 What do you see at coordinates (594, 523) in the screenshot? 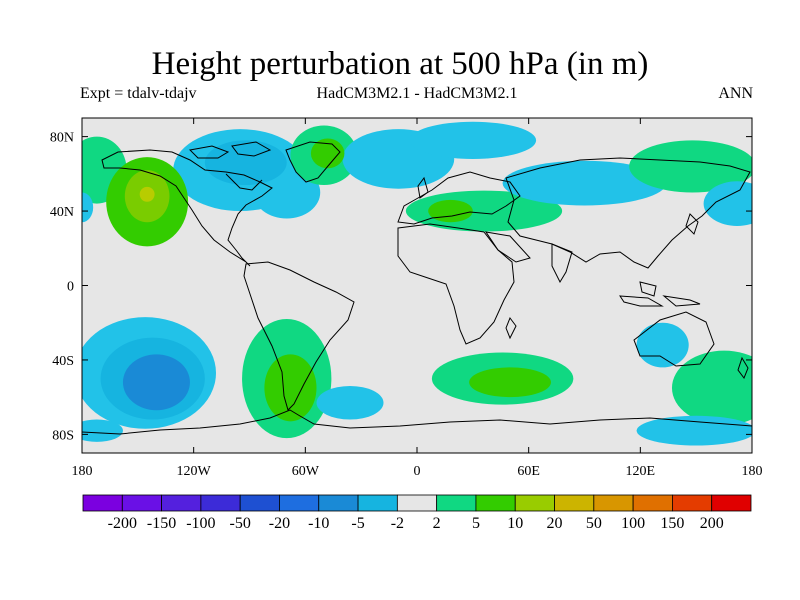
I see `colorbar-label: 50` at bounding box center [594, 523].